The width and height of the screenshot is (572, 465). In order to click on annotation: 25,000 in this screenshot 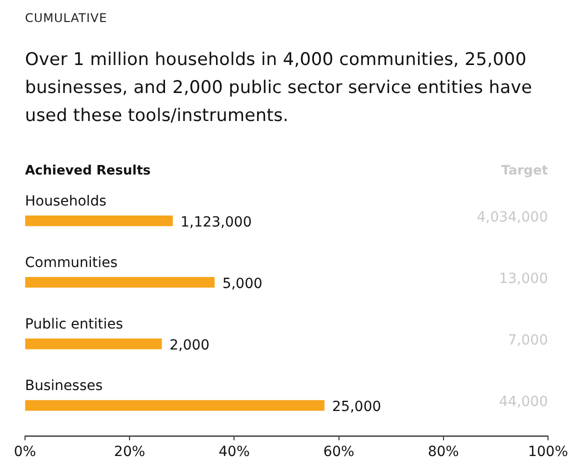, I will do `click(357, 407)`.